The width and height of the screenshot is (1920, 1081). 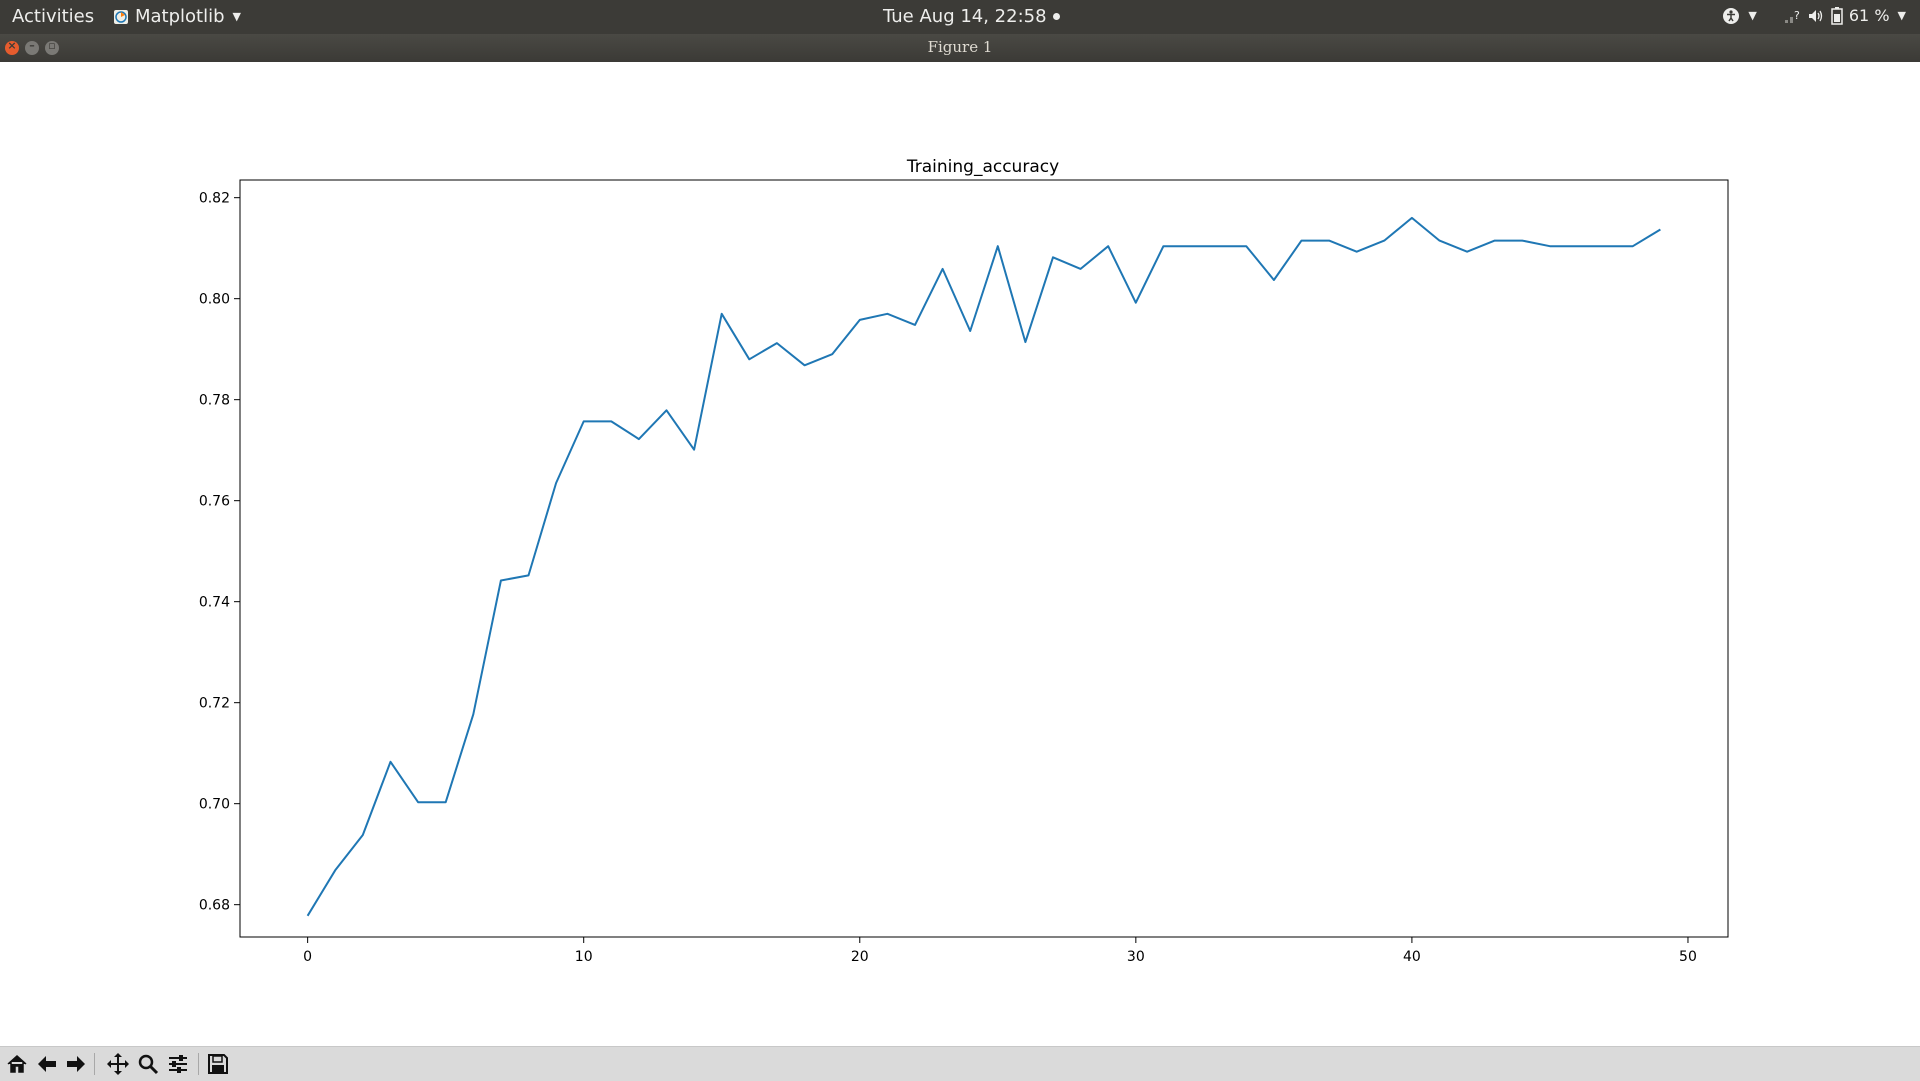 I want to click on volume-icon, so click(x=1816, y=16).